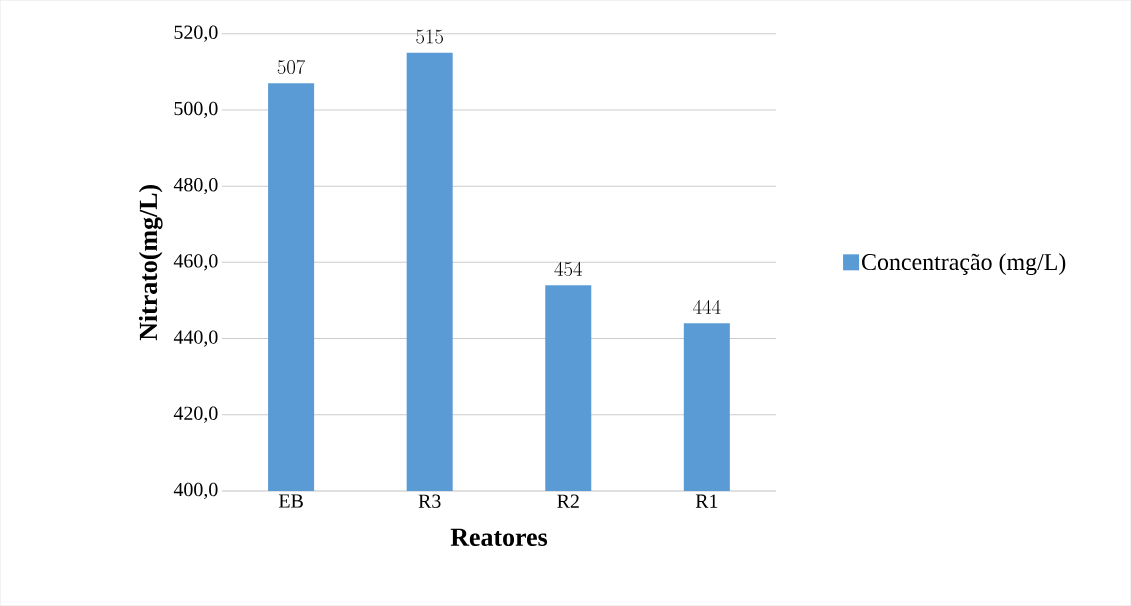 The image size is (1131, 606). Describe the element at coordinates (568, 501) in the screenshot. I see `x-tick-label: R2` at that location.